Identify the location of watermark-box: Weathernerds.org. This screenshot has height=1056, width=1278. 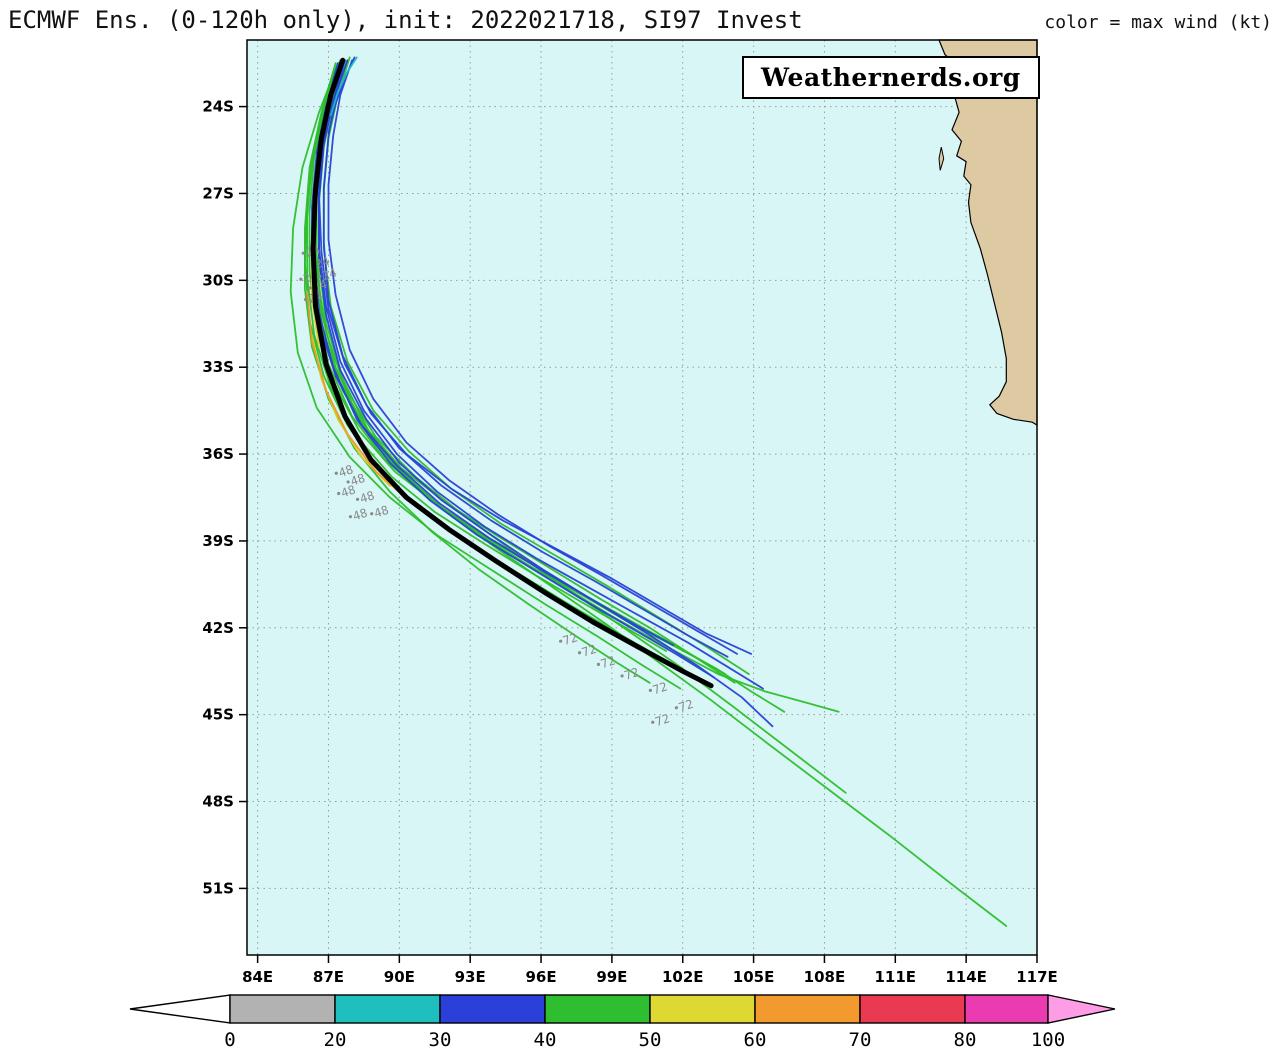
(891, 77).